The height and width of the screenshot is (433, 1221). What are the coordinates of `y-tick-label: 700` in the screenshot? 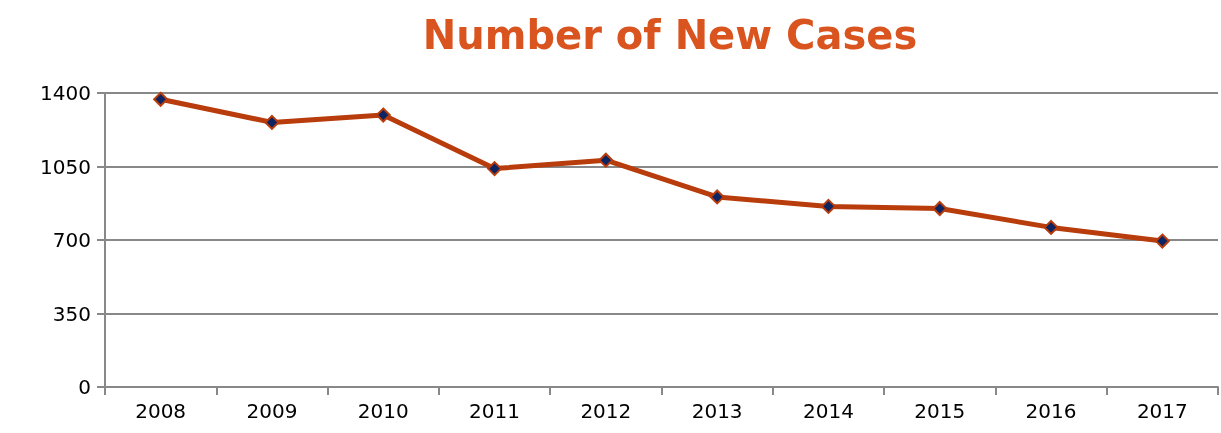 It's located at (71, 240).